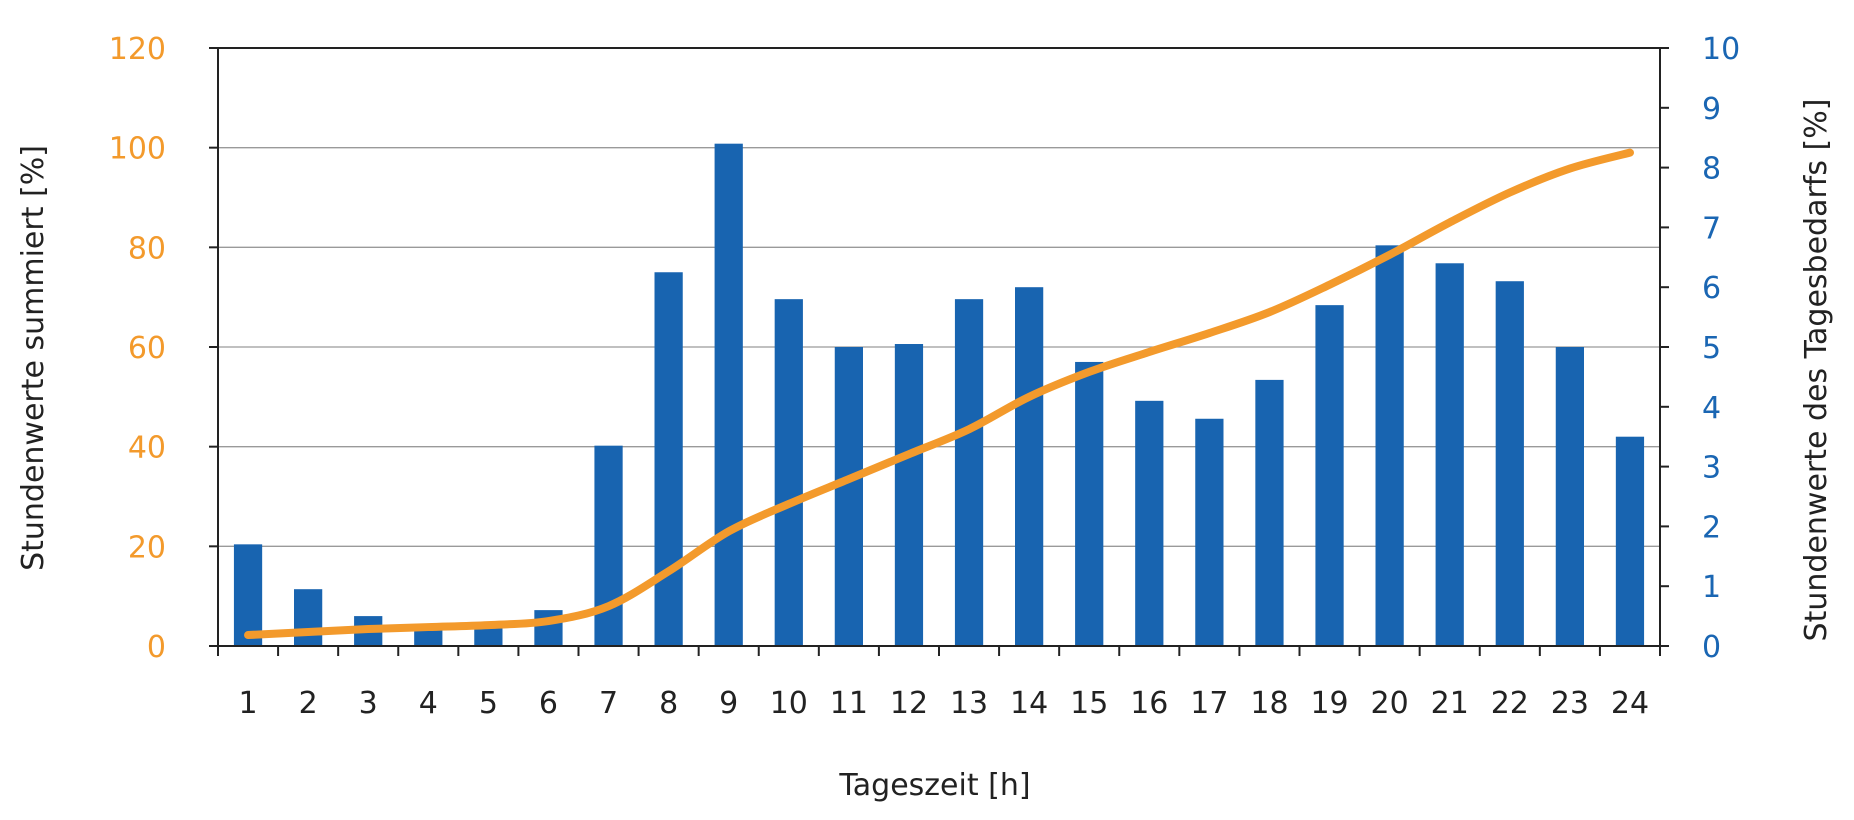  What do you see at coordinates (488, 703) in the screenshot?
I see `x-tick-label: 5` at bounding box center [488, 703].